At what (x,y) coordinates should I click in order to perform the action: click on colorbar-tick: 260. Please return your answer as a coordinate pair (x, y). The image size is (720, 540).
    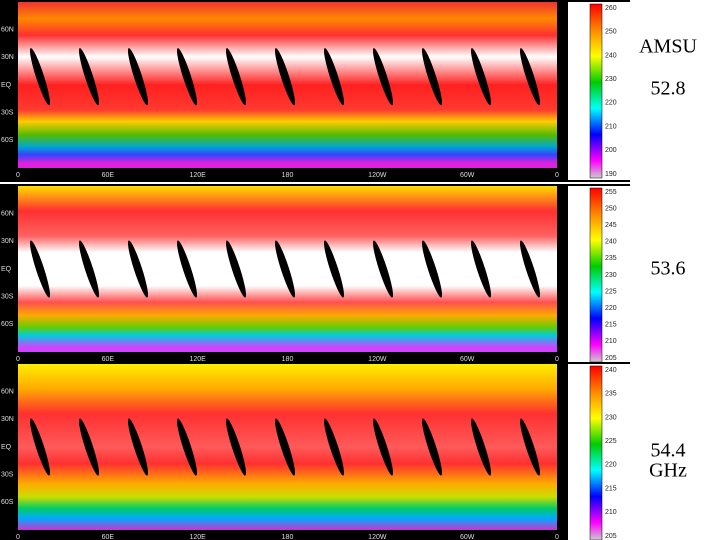
    Looking at the image, I should click on (611, 8).